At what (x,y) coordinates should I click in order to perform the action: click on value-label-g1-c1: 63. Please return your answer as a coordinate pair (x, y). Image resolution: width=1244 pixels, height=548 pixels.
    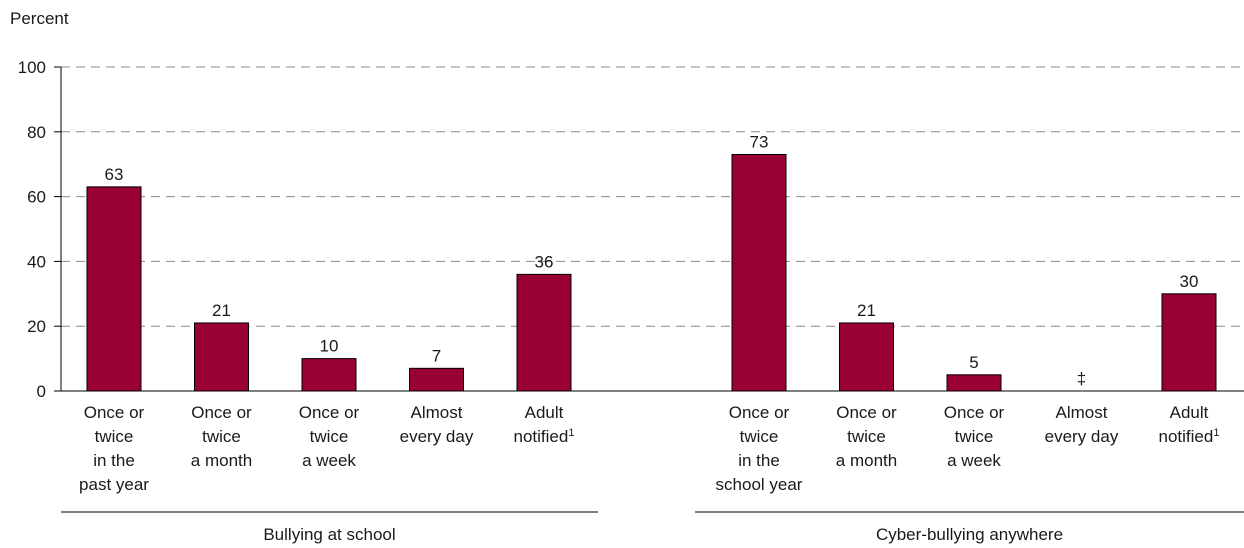
    Looking at the image, I should click on (114, 174).